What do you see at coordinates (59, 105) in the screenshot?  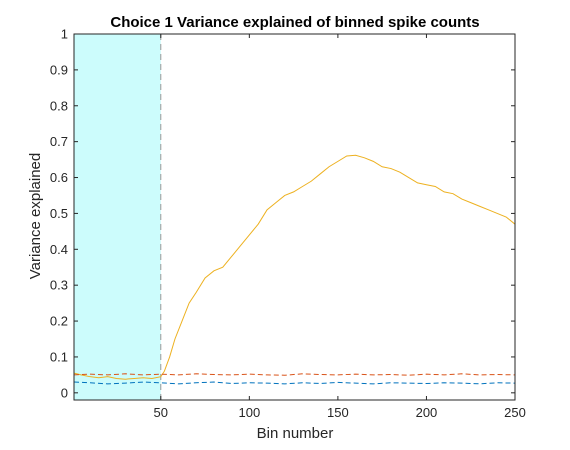 I see `y-tick-label: 0.8` at bounding box center [59, 105].